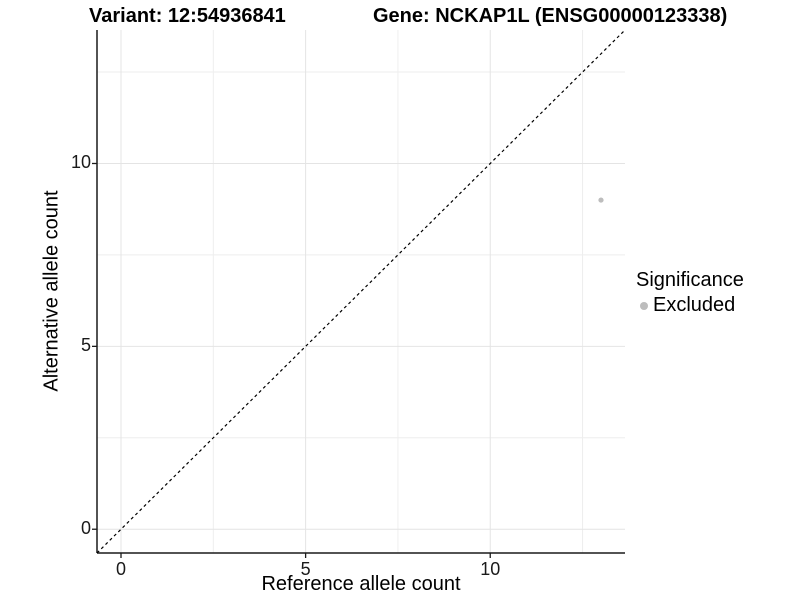 Image resolution: width=800 pixels, height=600 pixels. What do you see at coordinates (361, 584) in the screenshot?
I see `x-axis-title: Reference allele count` at bounding box center [361, 584].